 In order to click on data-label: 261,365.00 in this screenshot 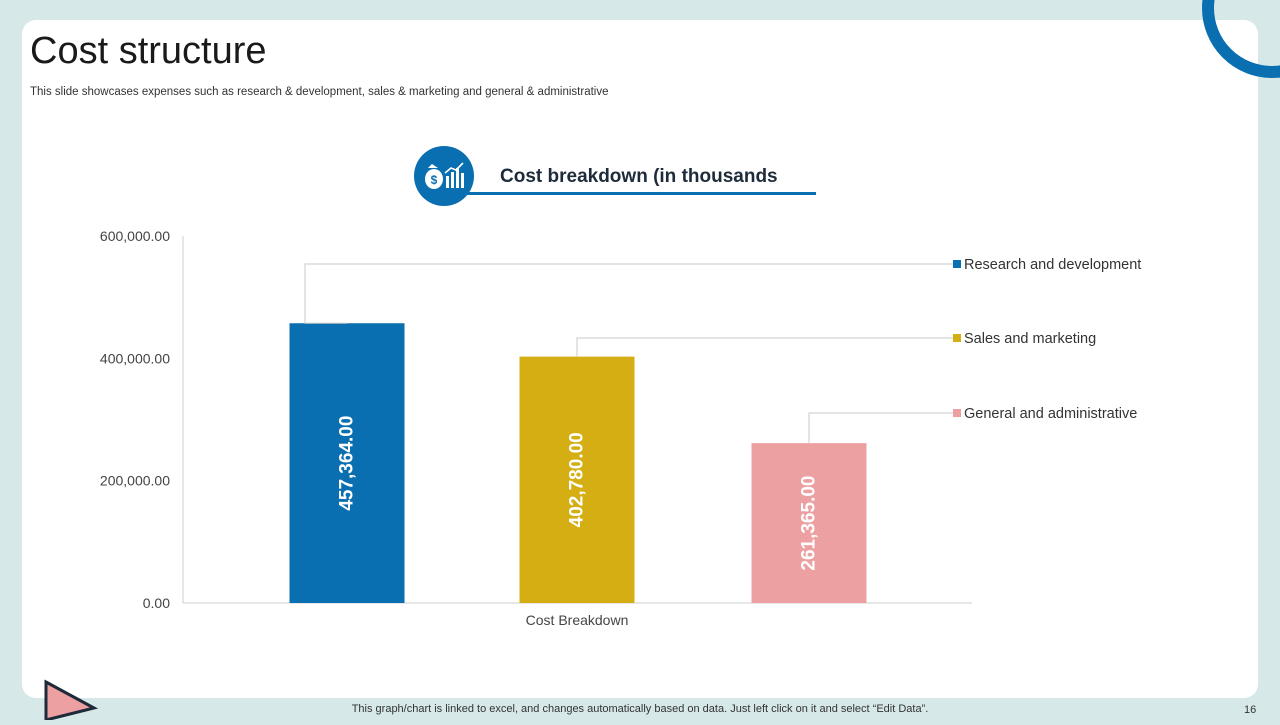, I will do `click(809, 523)`.